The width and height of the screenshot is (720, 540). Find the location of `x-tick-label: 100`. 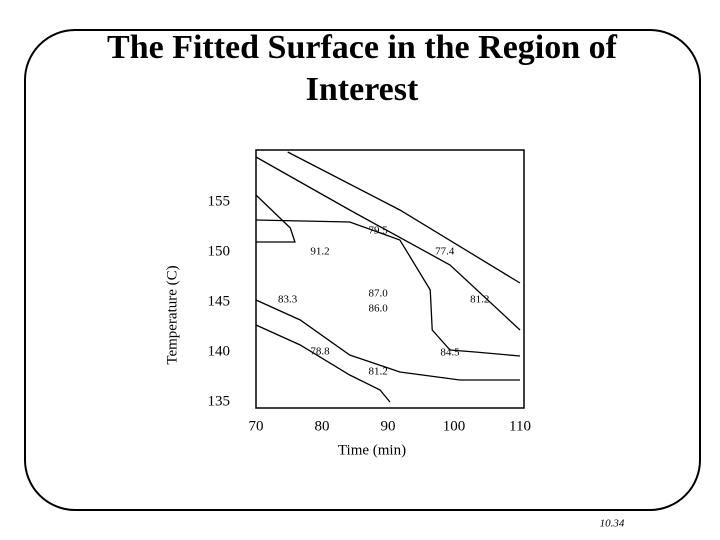

x-tick-label: 100 is located at coordinates (454, 426).